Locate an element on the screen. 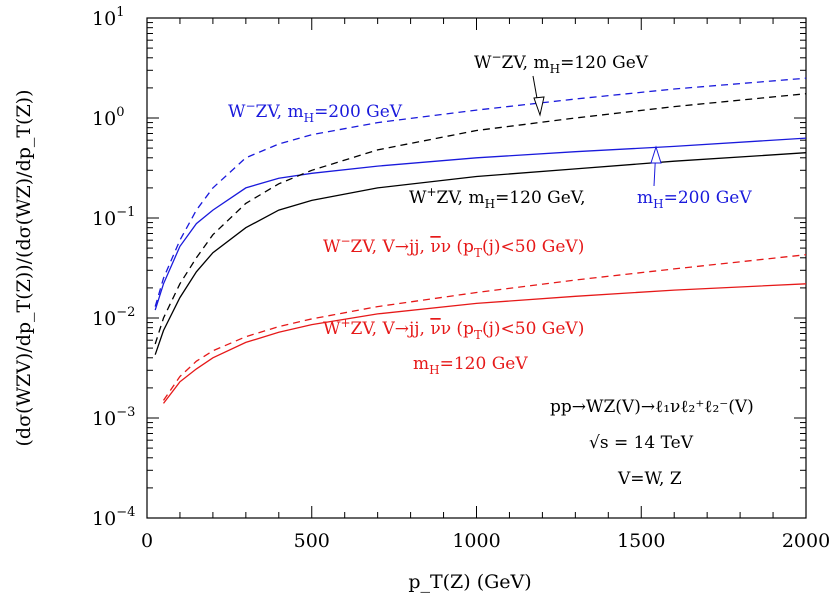  label-mh200: mH=200 GeV is located at coordinates (694, 199).